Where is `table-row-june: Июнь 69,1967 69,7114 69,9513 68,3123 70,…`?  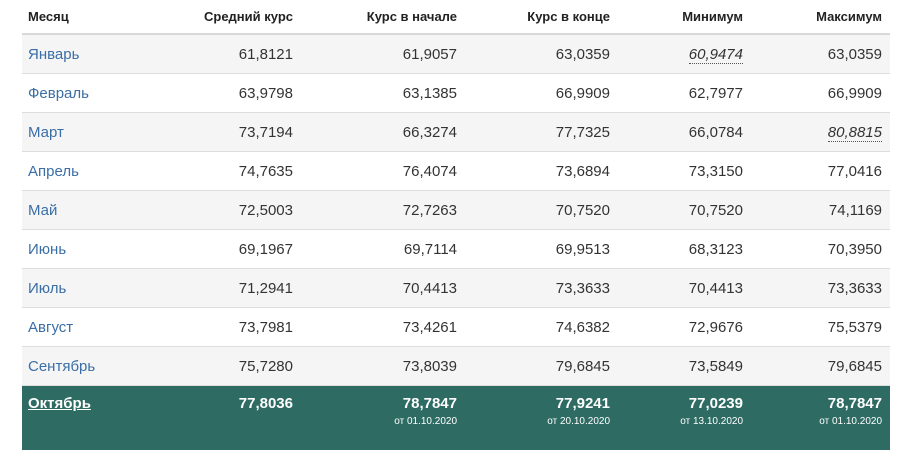 table-row-june: Июнь 69,1967 69,7114 69,9513 68,3123 70,… is located at coordinates (456, 249).